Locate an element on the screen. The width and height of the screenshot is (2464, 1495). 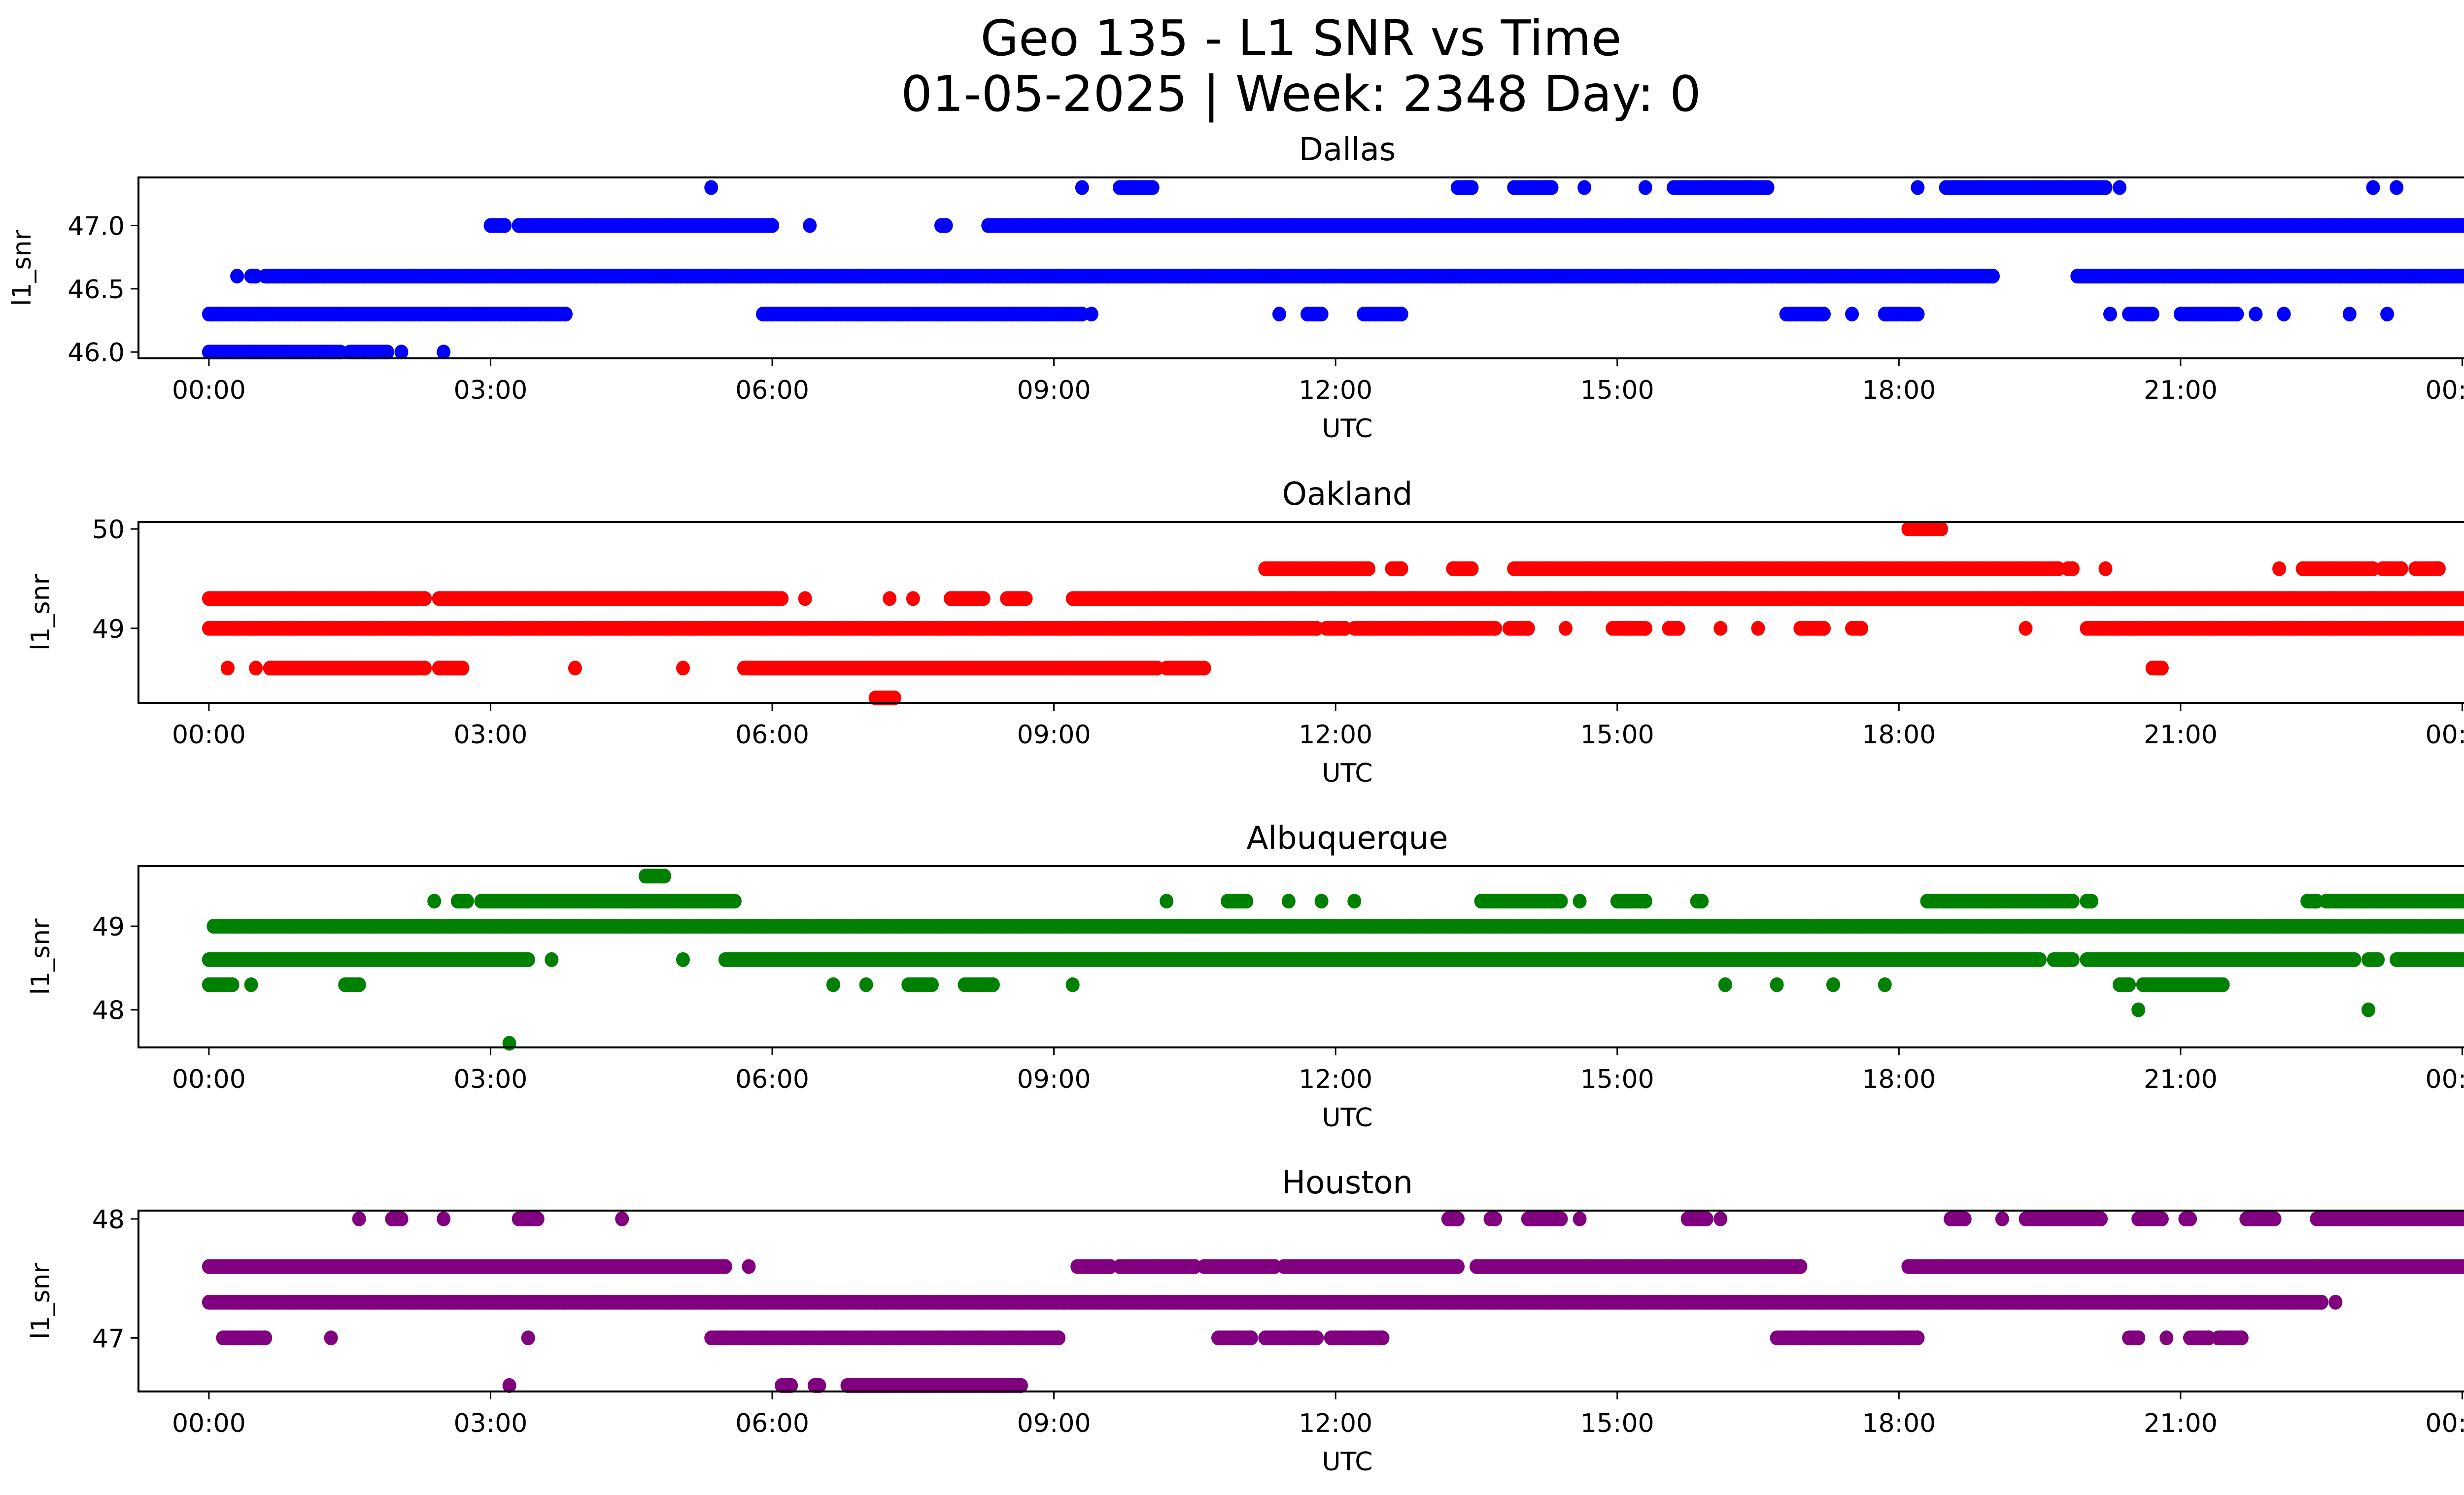
x-tick-label: 03:00 is located at coordinates (491, 390).